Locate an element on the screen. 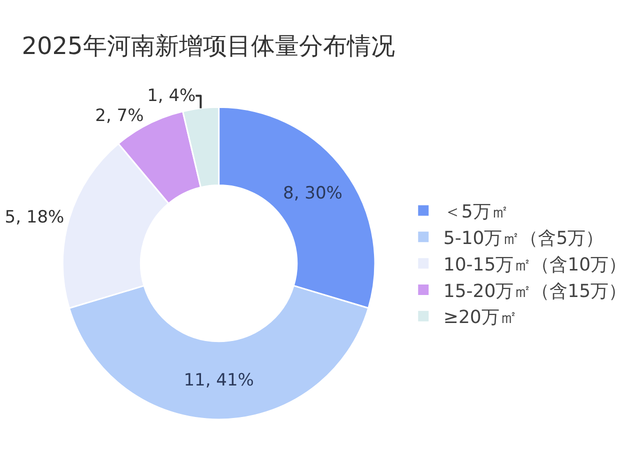 The width and height of the screenshot is (640, 454). legend-label: ＜5万㎡ is located at coordinates (476, 212).